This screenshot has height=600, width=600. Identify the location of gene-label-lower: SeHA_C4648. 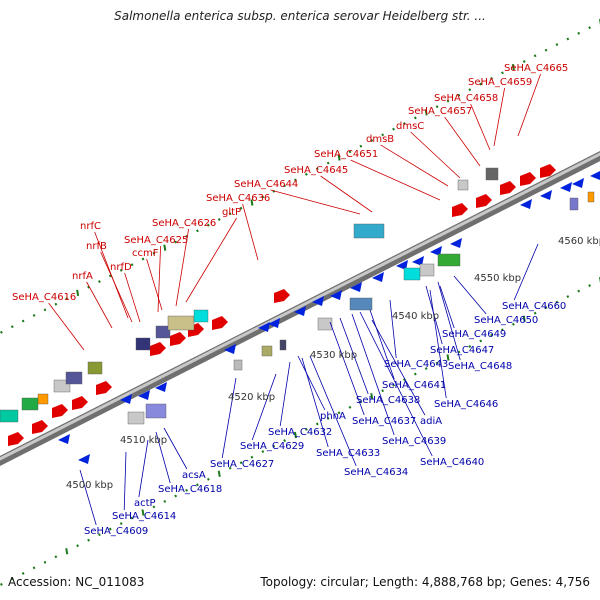
(480, 366).